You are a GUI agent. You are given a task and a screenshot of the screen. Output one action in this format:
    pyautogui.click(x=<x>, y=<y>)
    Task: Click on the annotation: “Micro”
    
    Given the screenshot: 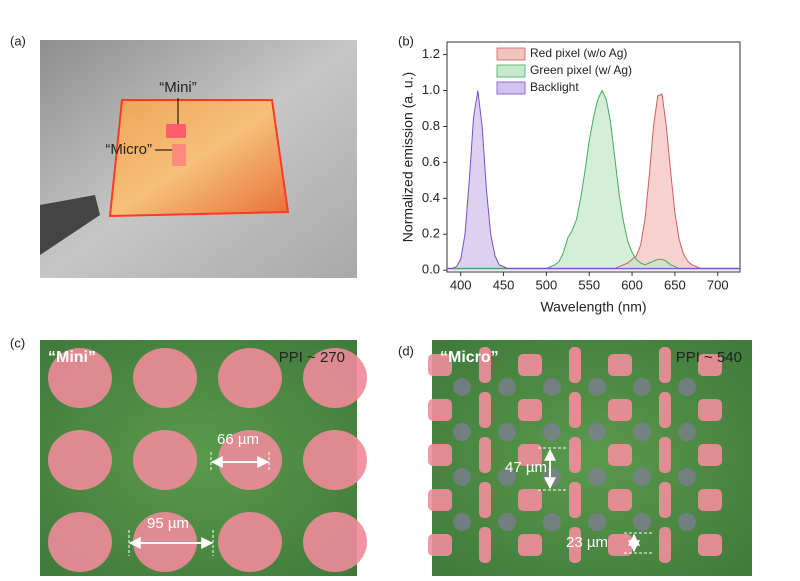 What is the action you would take?
    pyautogui.click(x=128, y=149)
    